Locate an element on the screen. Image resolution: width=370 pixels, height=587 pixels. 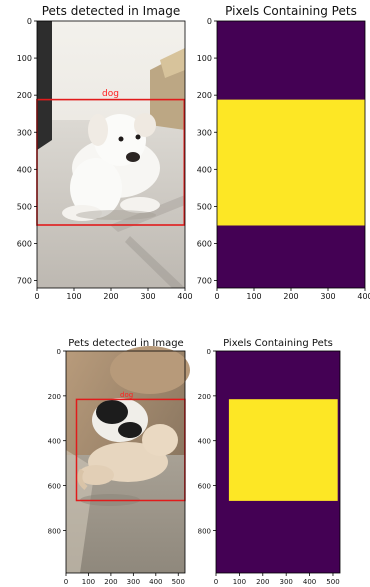
panel-3-photo: dog is located at coordinates (128, 459).